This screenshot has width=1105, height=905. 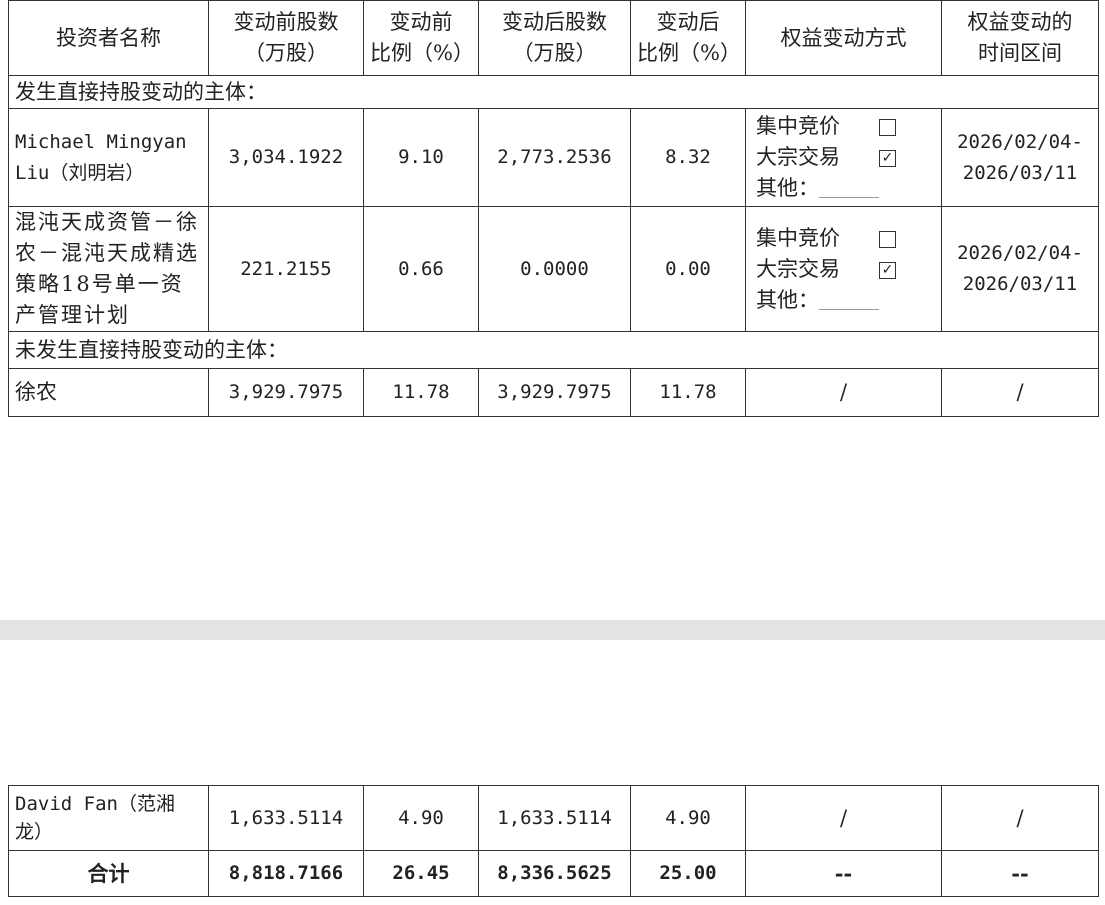 What do you see at coordinates (286, 269) in the screenshot?
I see `before-shares: 221.2155` at bounding box center [286, 269].